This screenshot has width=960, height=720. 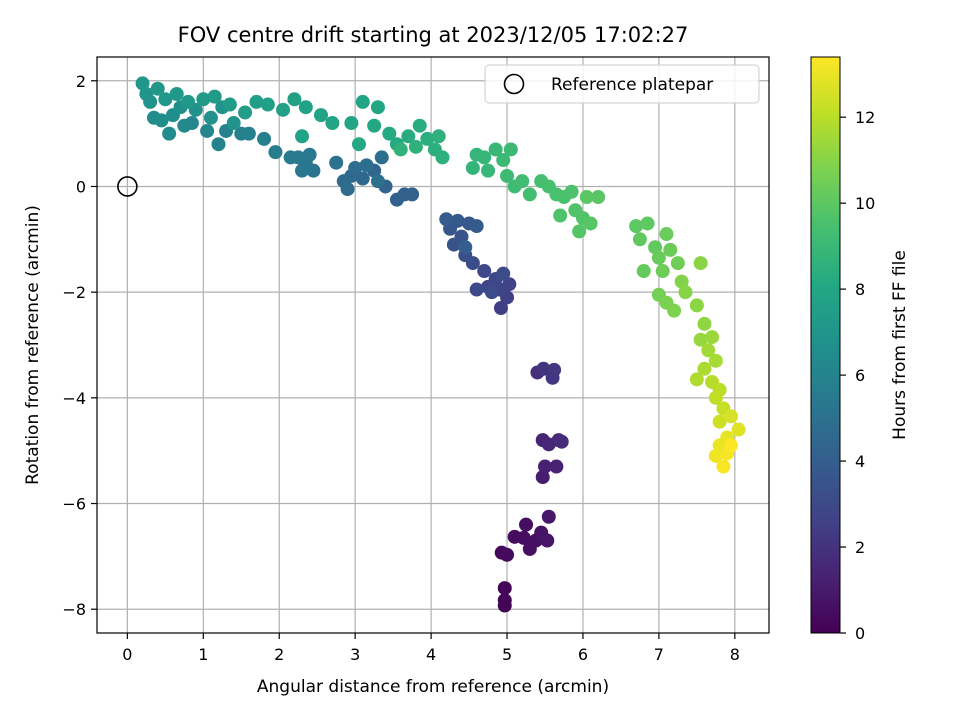 I want to click on legend-marker-open-circle, so click(x=514, y=84).